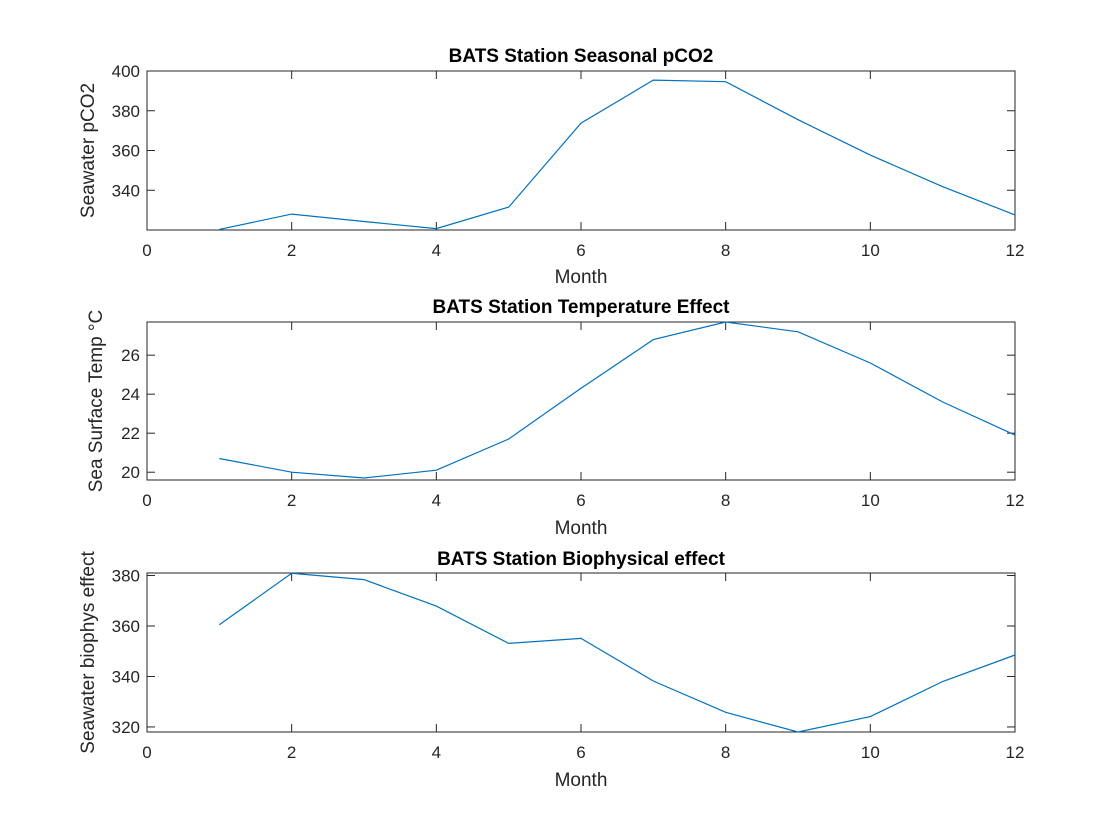 The height and width of the screenshot is (840, 1120). Describe the element at coordinates (130, 472) in the screenshot. I see `y-tick-label: 20` at that location.